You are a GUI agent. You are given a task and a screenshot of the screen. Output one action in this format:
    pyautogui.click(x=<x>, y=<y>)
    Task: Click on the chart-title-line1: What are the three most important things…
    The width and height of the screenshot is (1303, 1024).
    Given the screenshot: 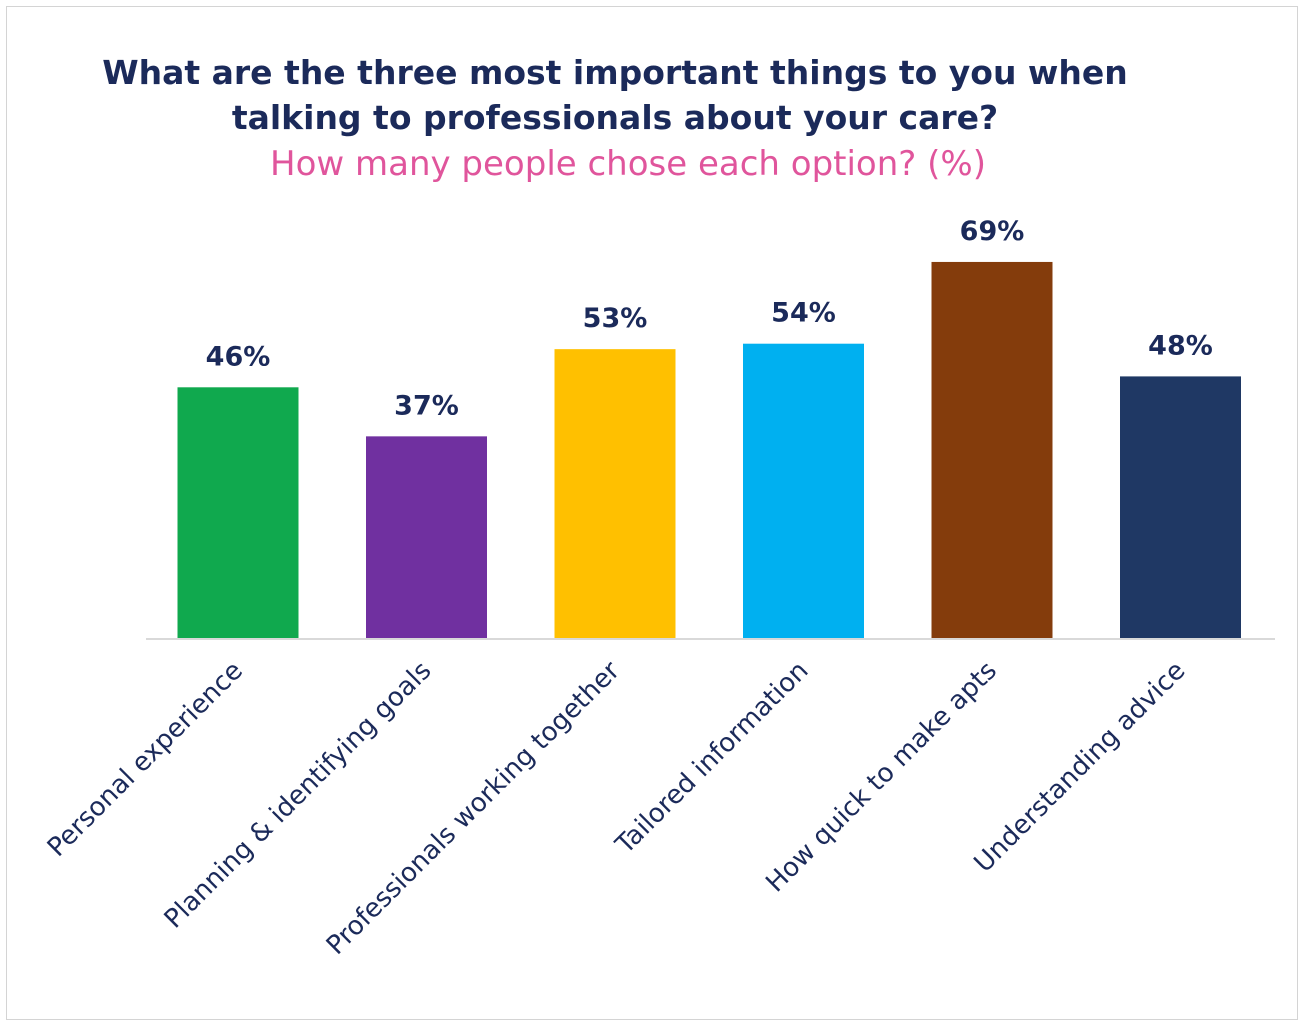 What is the action you would take?
    pyautogui.click(x=615, y=72)
    